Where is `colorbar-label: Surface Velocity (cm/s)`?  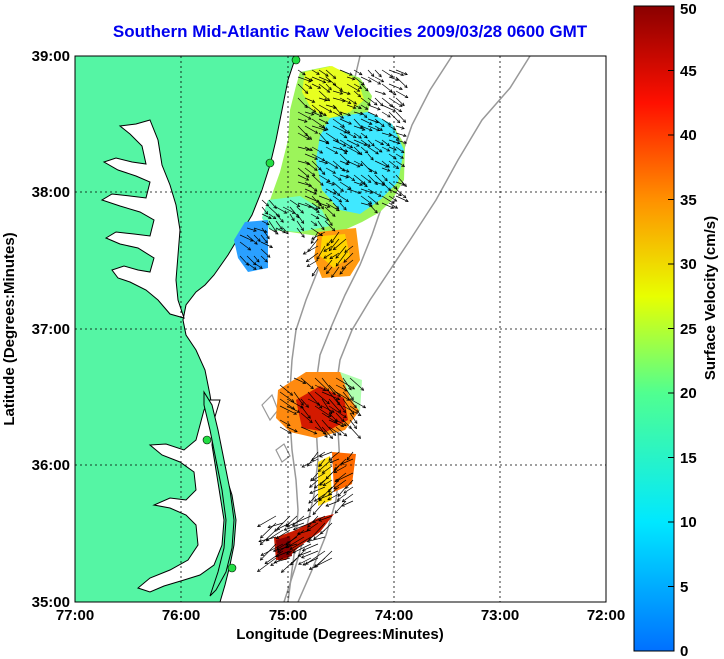 colorbar-label: Surface Velocity (cm/s) is located at coordinates (710, 298).